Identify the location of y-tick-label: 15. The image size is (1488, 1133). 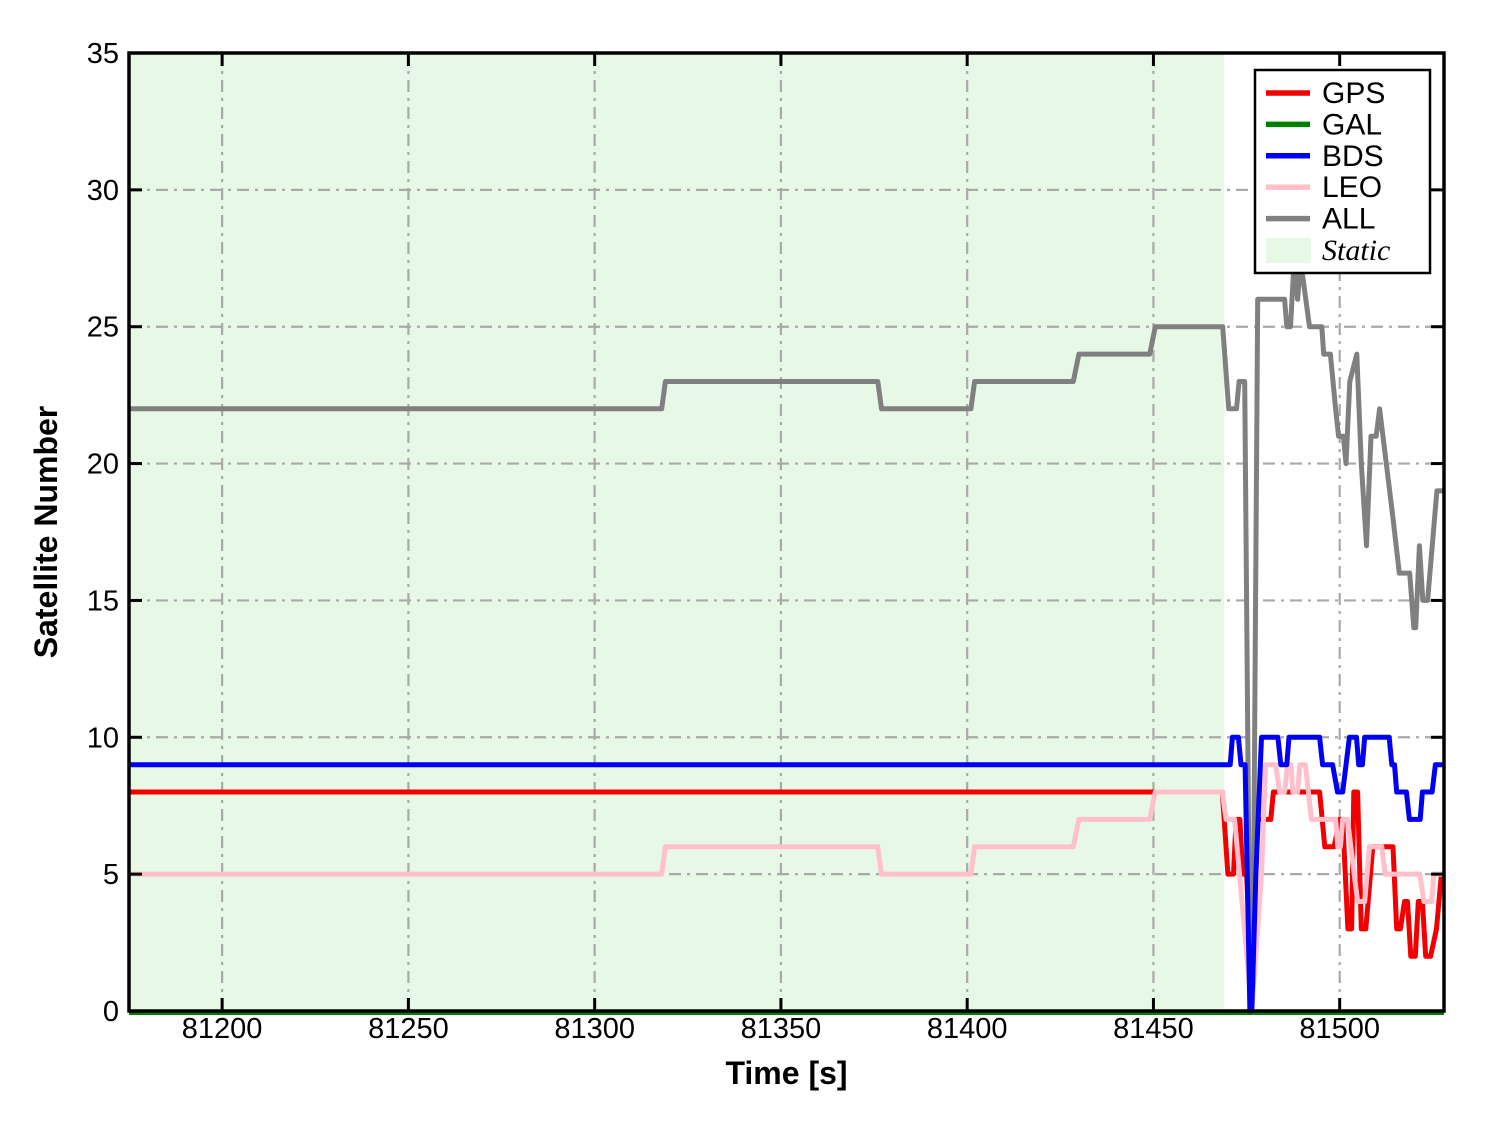
(103, 601).